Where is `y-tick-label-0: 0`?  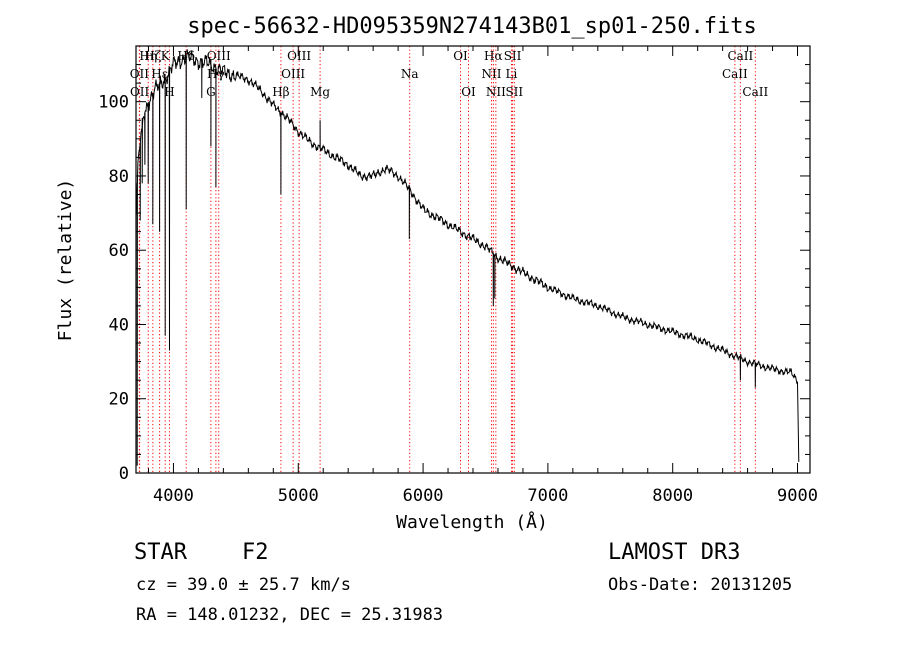 y-tick-label-0: 0 is located at coordinates (124, 474).